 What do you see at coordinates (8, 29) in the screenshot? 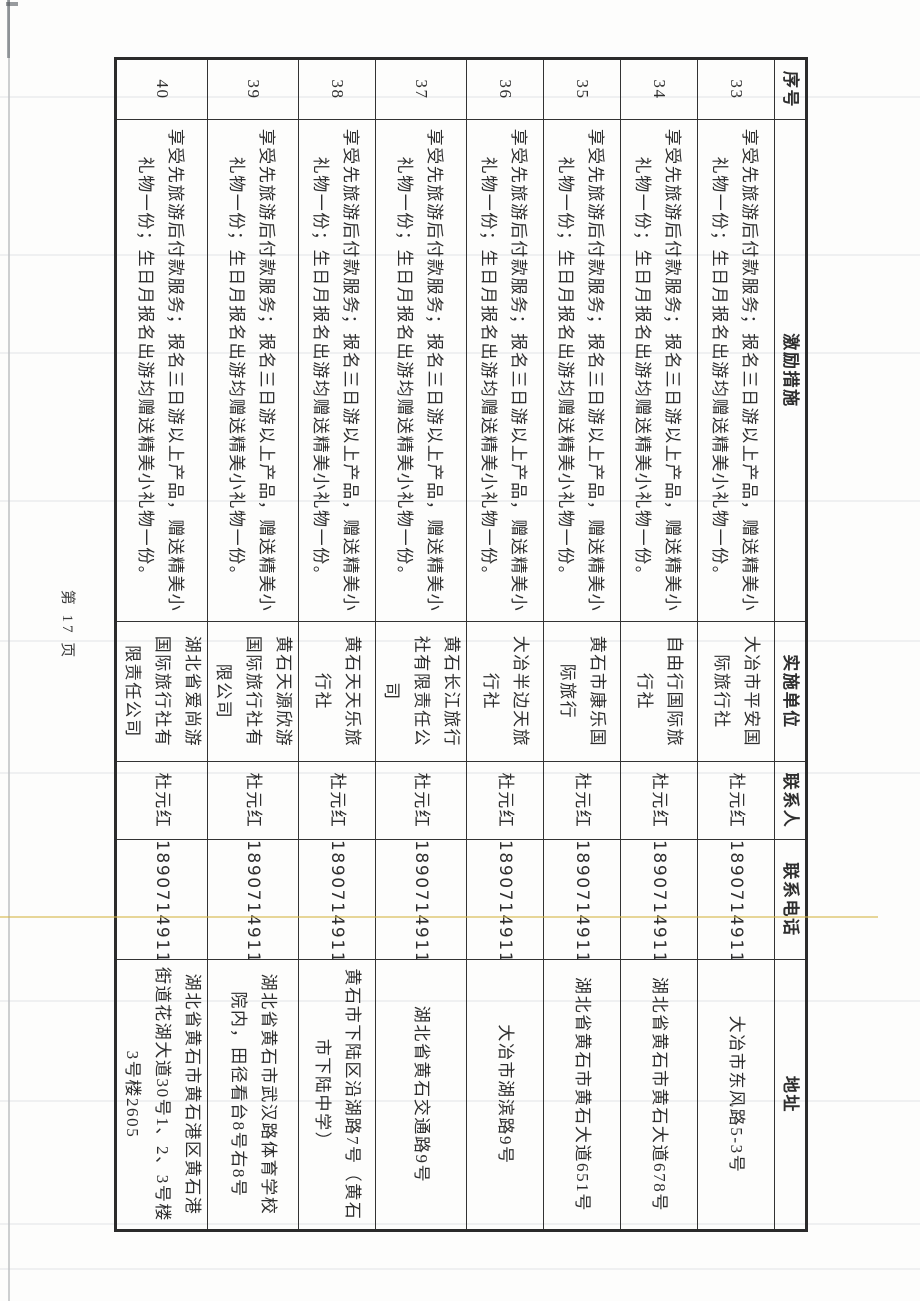
I see `scan-edge-line-dark-top` at bounding box center [8, 29].